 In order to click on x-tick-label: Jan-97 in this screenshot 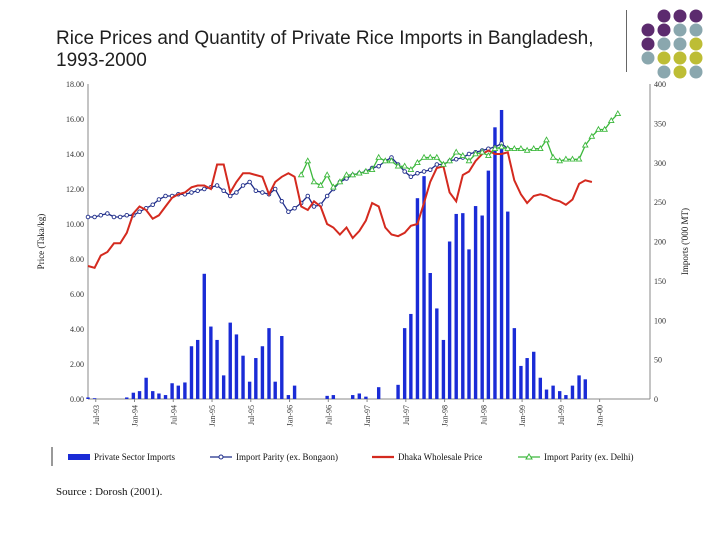, I will do `click(367, 415)`.